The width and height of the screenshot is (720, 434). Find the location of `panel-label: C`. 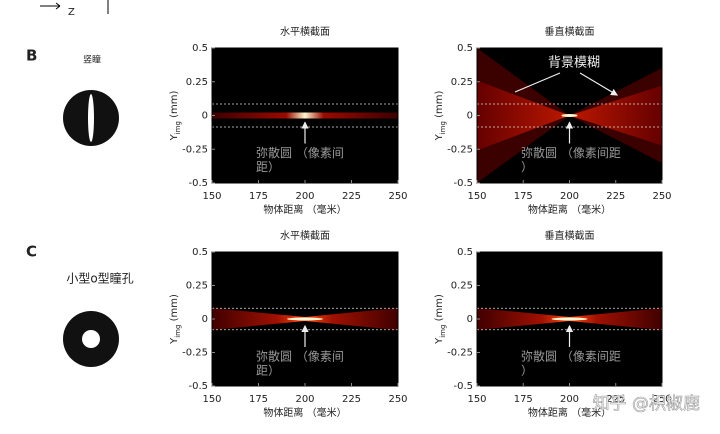

panel-label: C is located at coordinates (31, 252).